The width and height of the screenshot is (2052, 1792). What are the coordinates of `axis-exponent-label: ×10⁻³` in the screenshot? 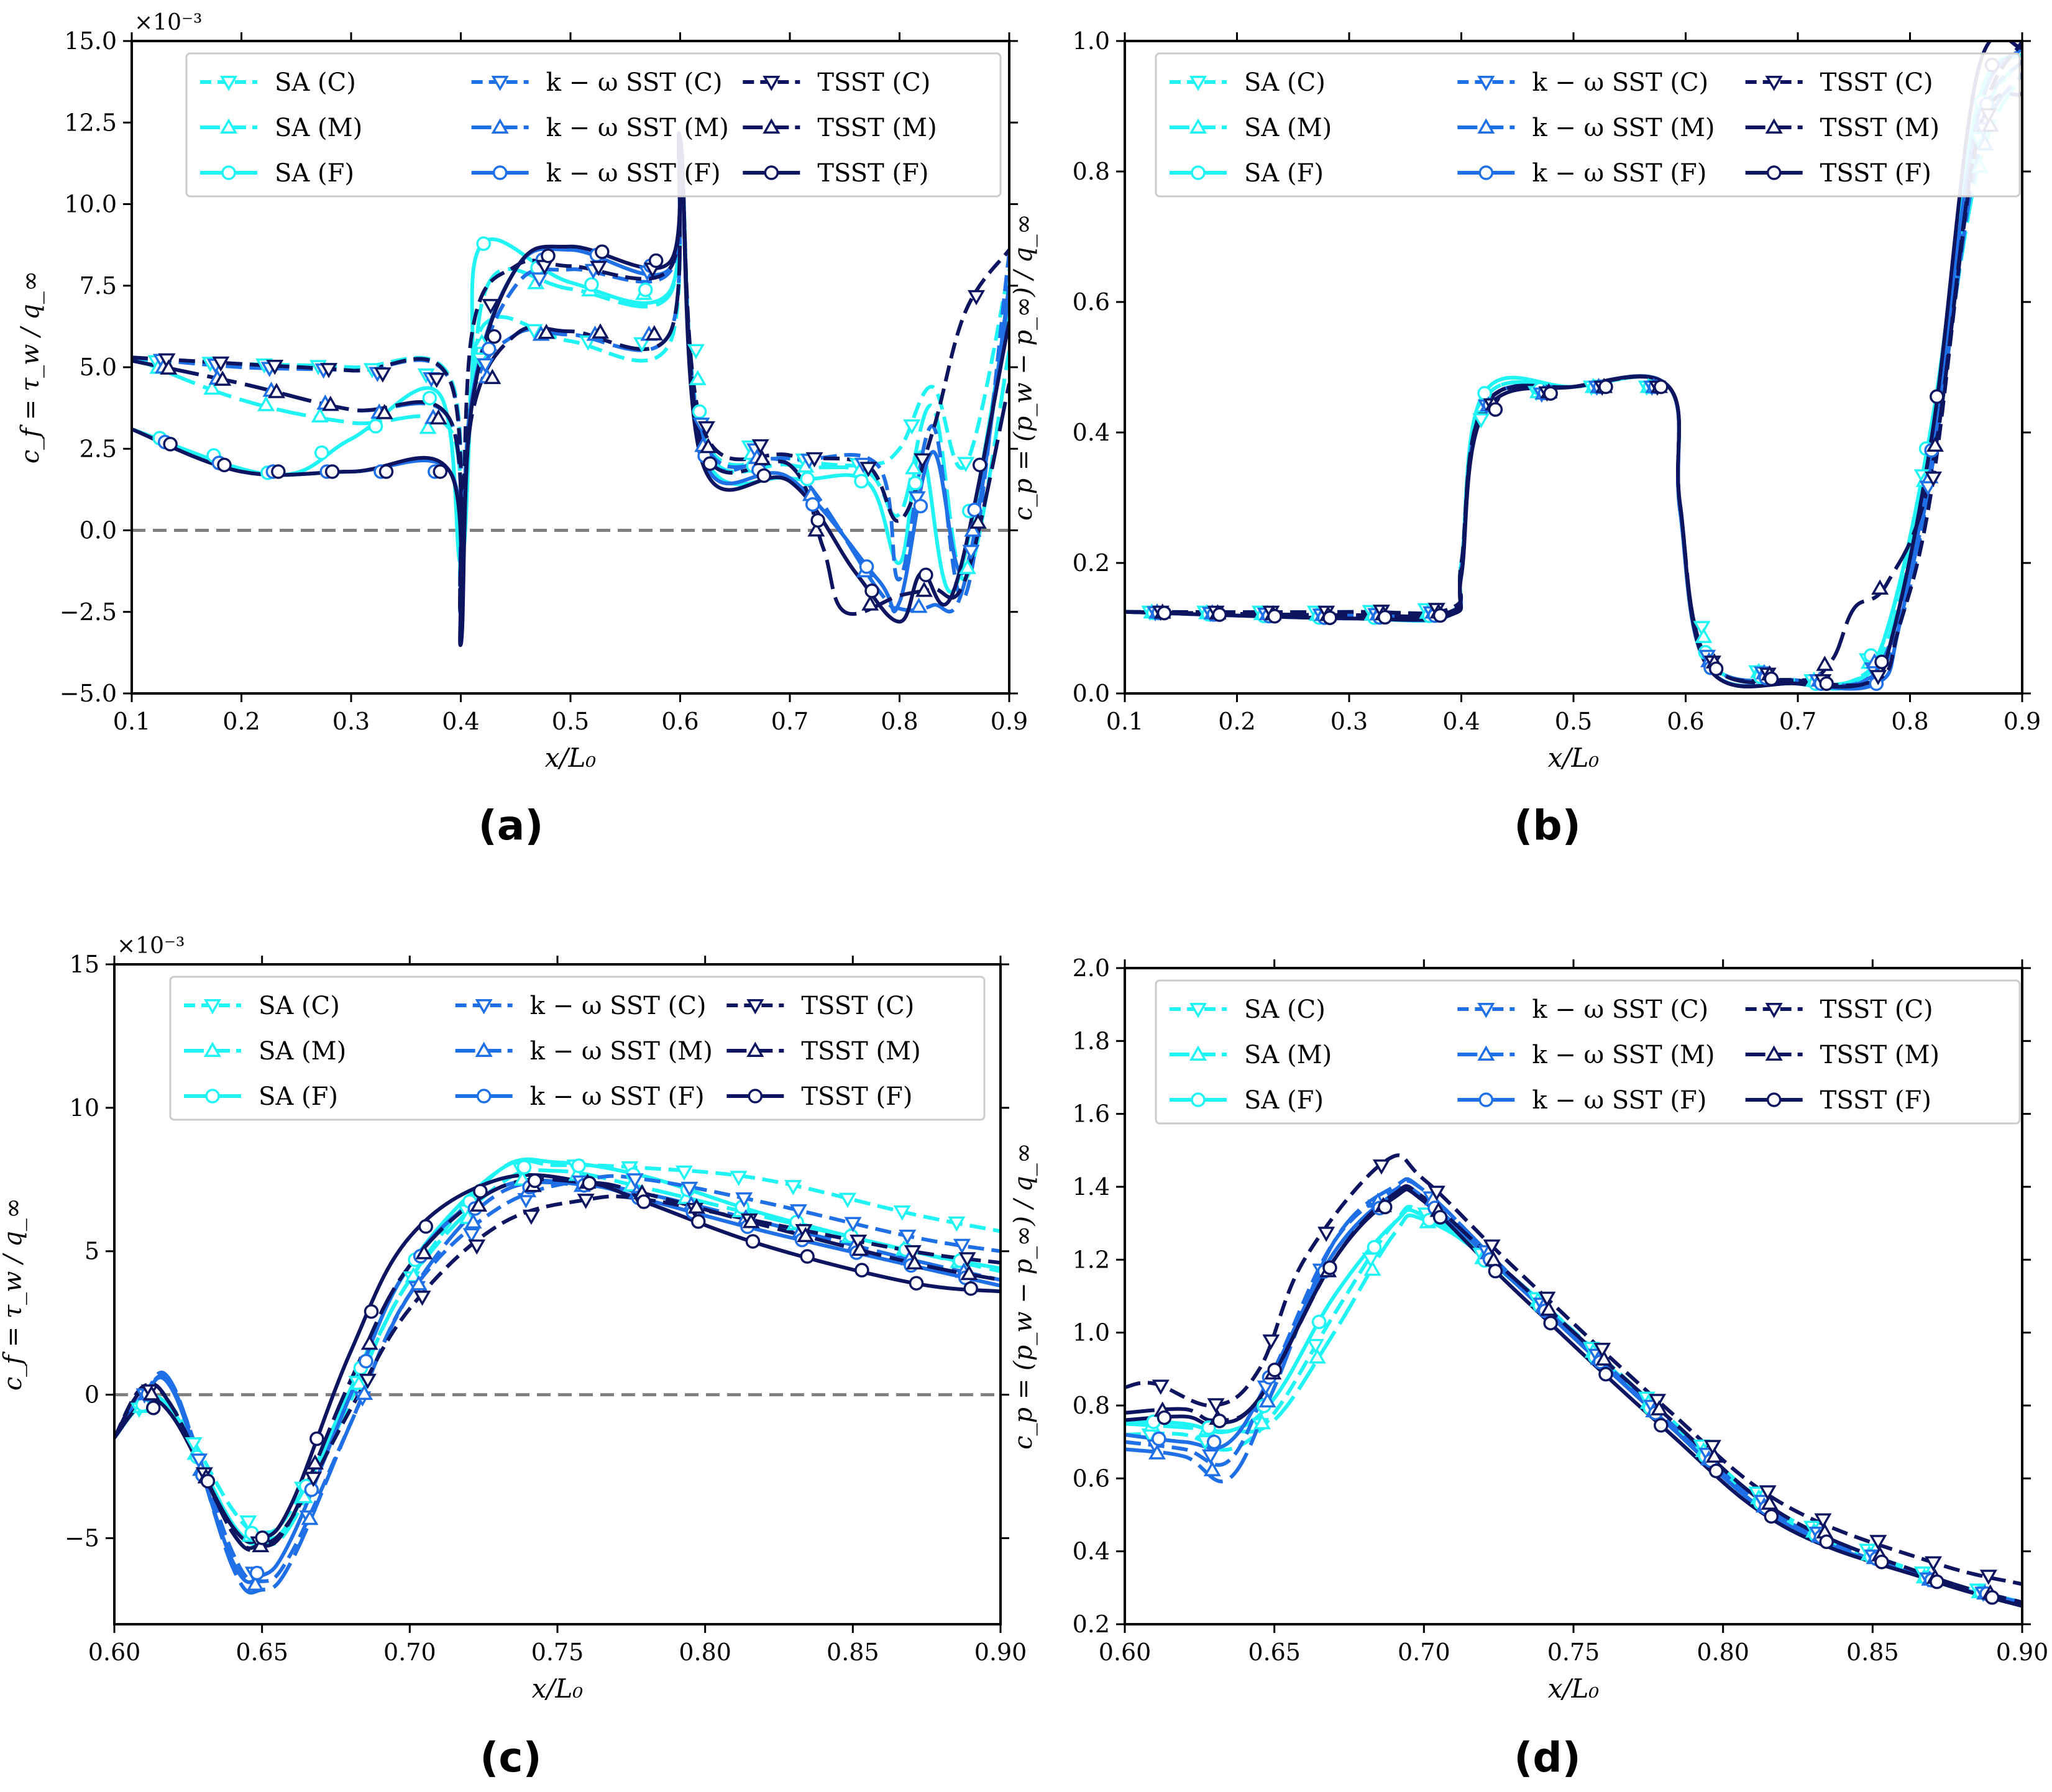 It's located at (151, 946).